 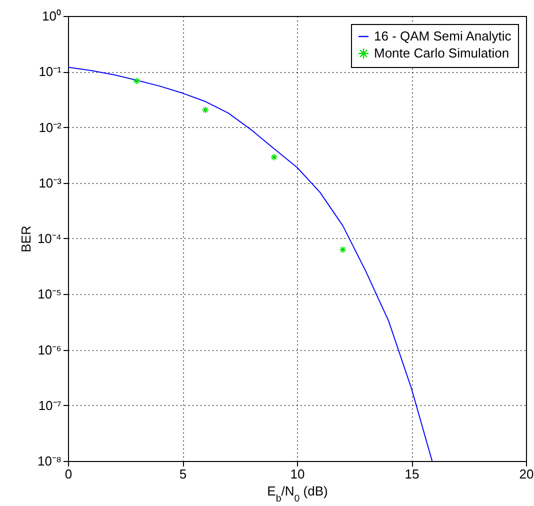 I want to click on y-tick-label: 10⁻⁴, so click(x=49, y=238).